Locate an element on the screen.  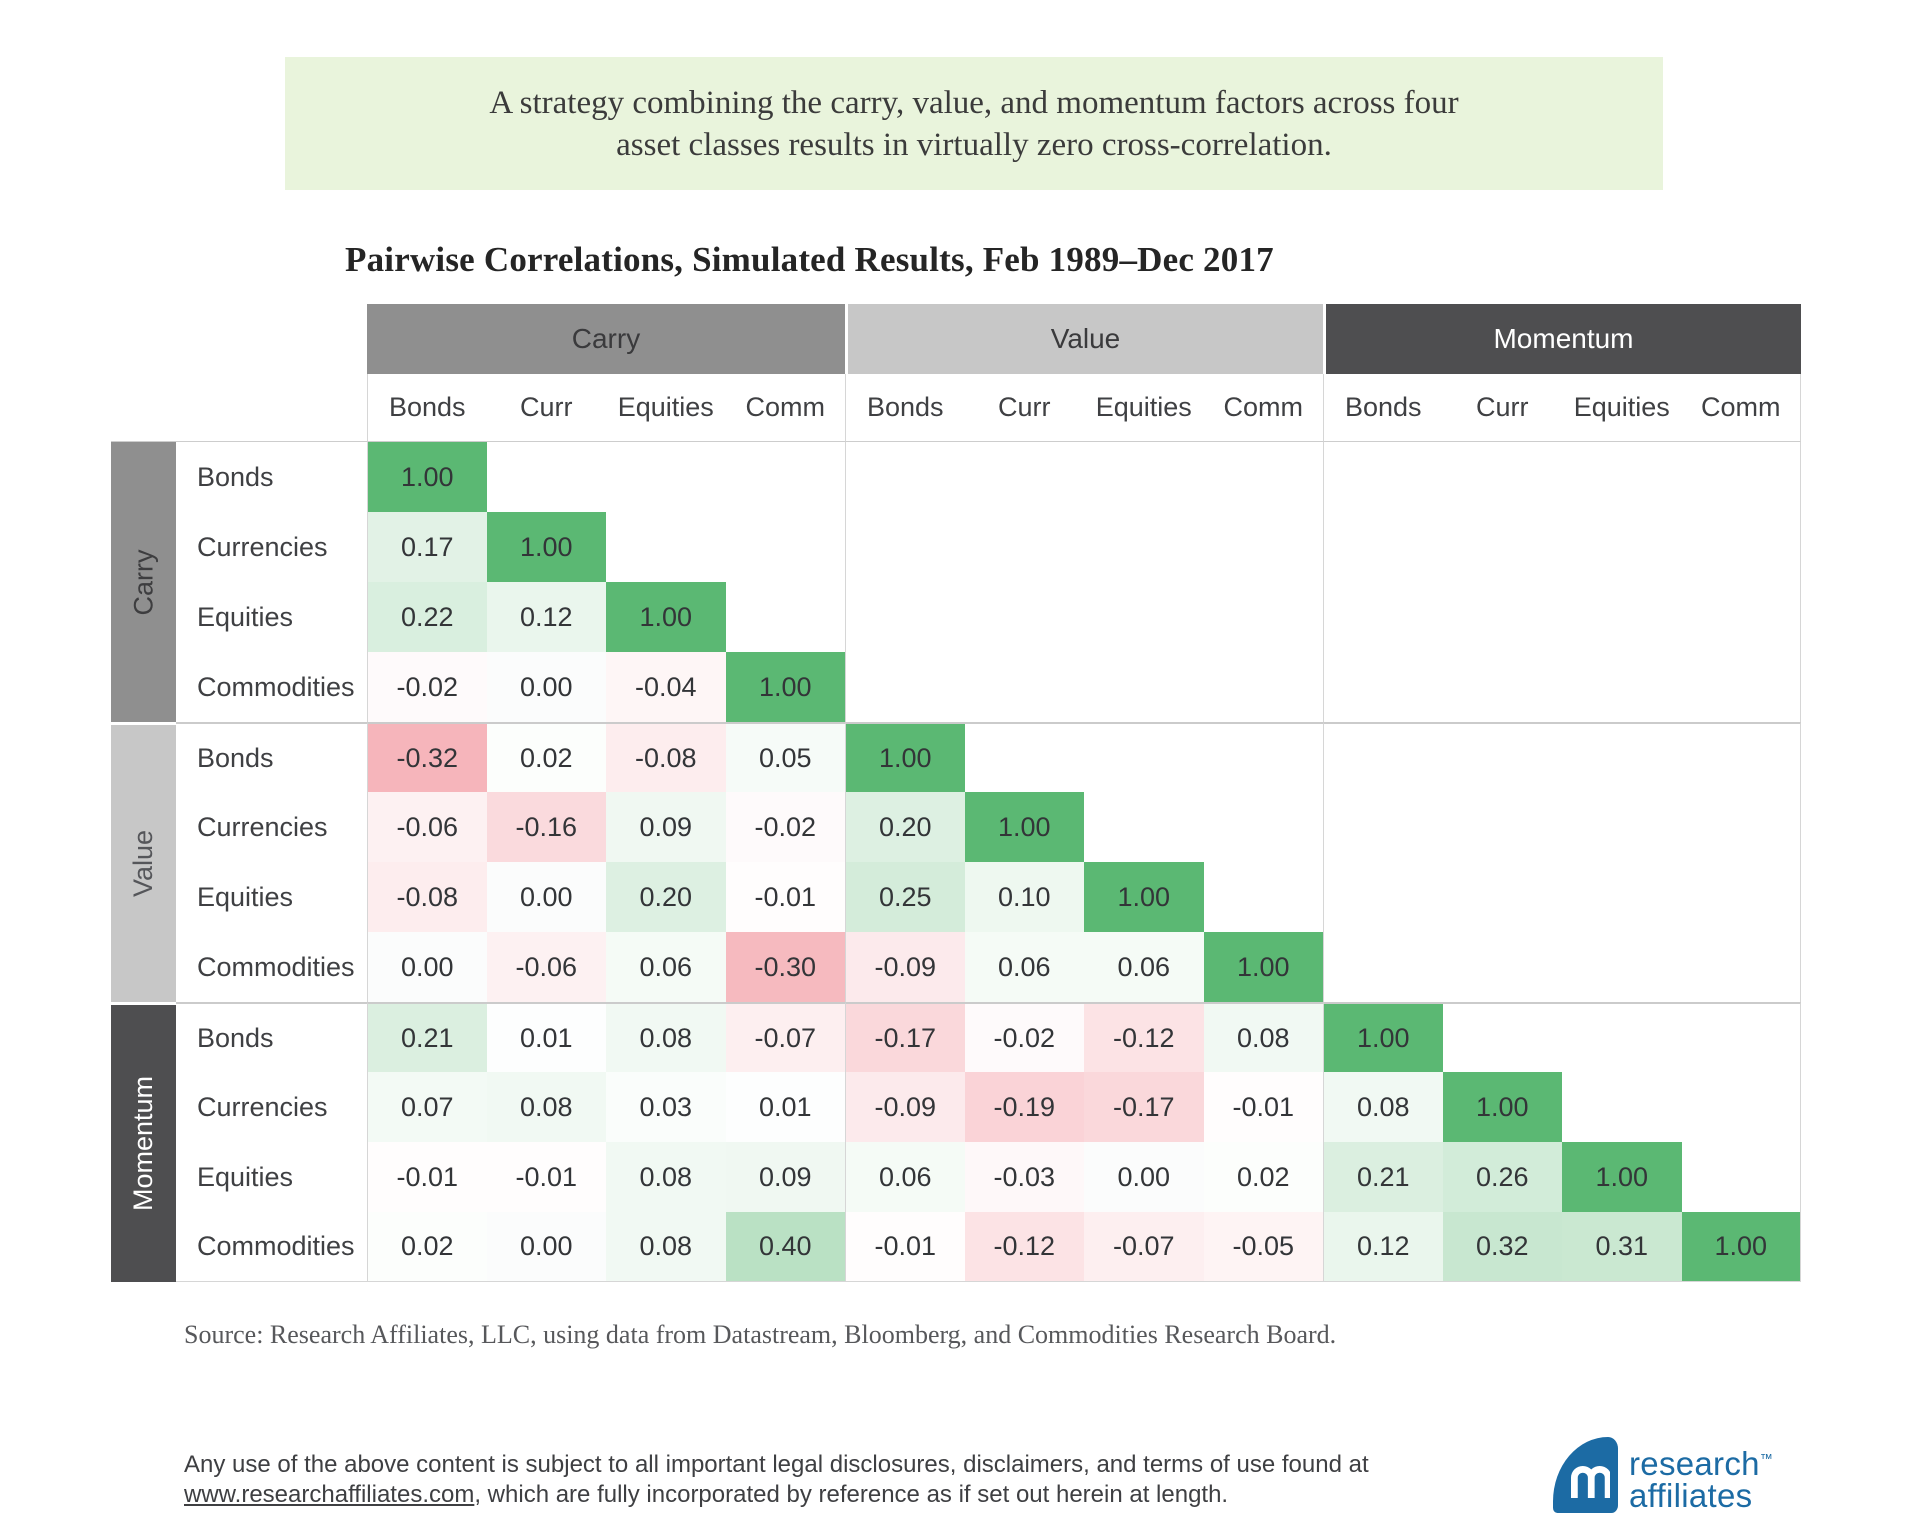
correlation-cell: 0.10 is located at coordinates (1024, 897).